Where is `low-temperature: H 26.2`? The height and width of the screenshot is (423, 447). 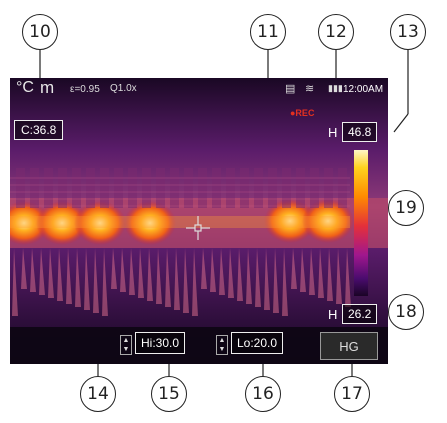 low-temperature: H 26.2 is located at coordinates (353, 314).